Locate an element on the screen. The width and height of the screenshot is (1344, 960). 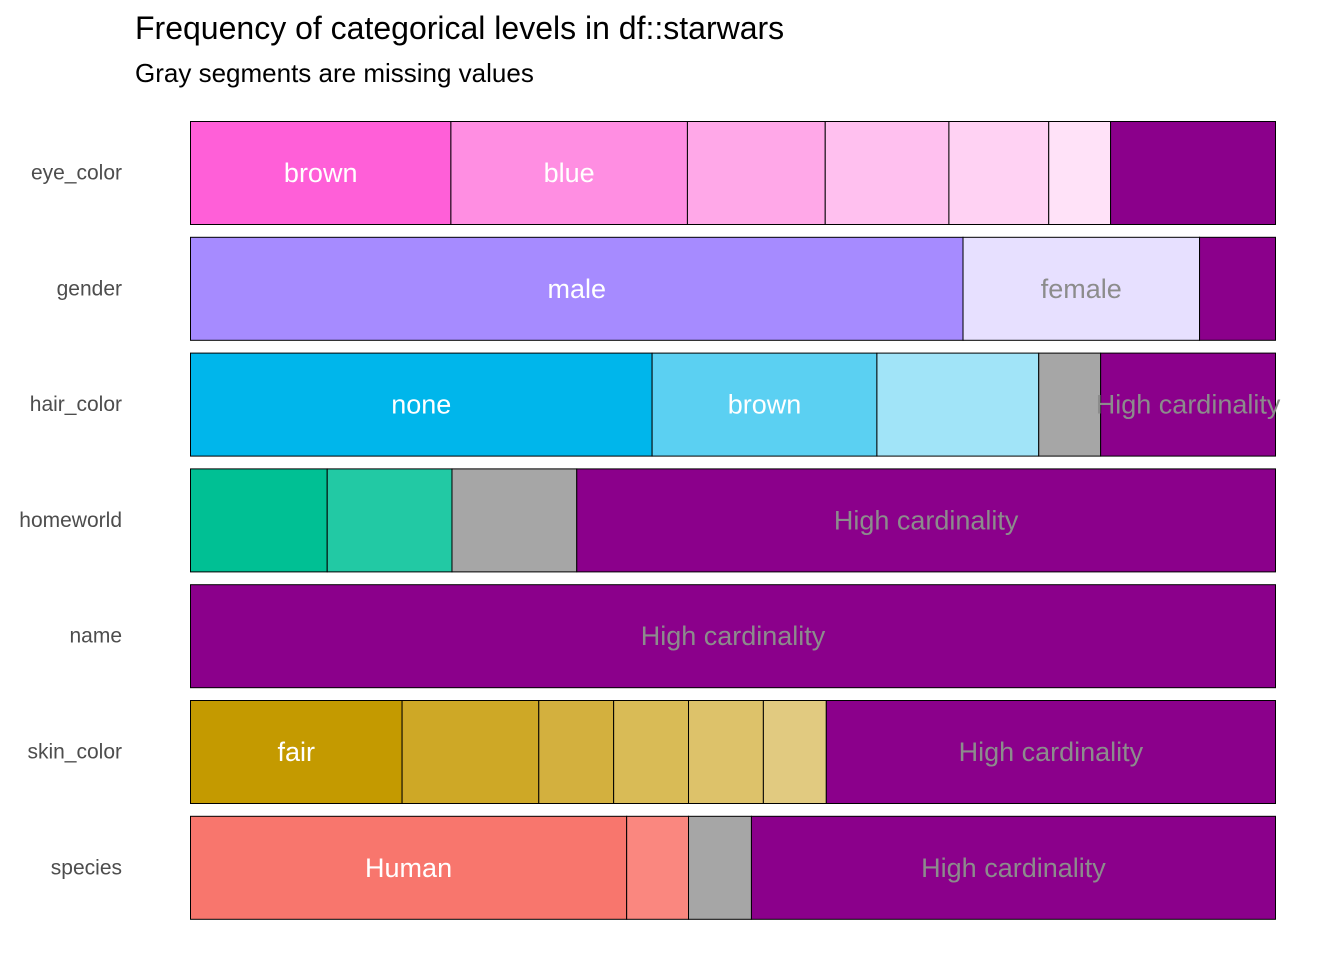
variable-label-skin-color: skin_color is located at coordinates (74, 752).